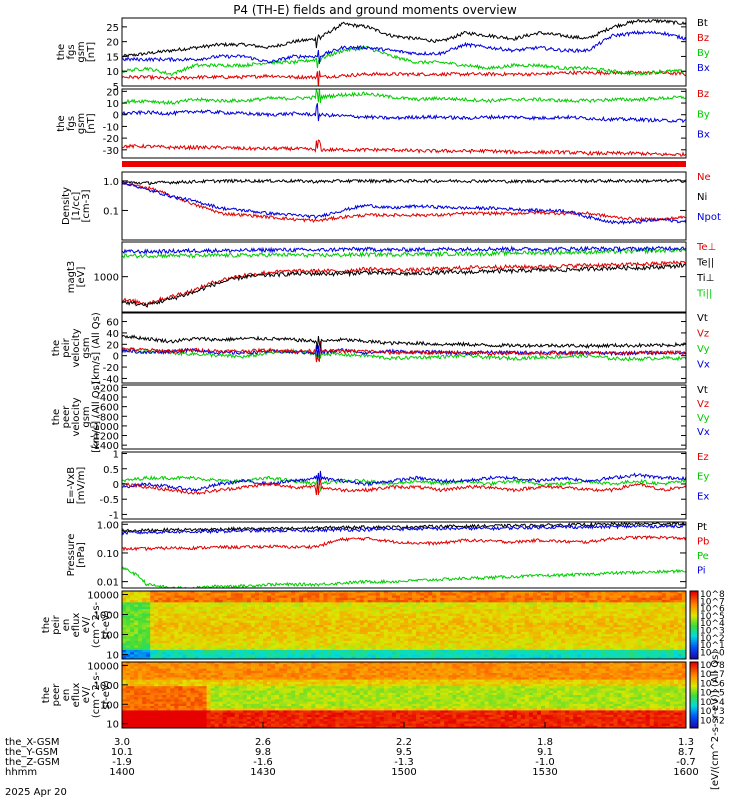 This screenshot has width=750, height=800. Describe the element at coordinates (703, 404) in the screenshot. I see `legend-label: Vz` at that location.